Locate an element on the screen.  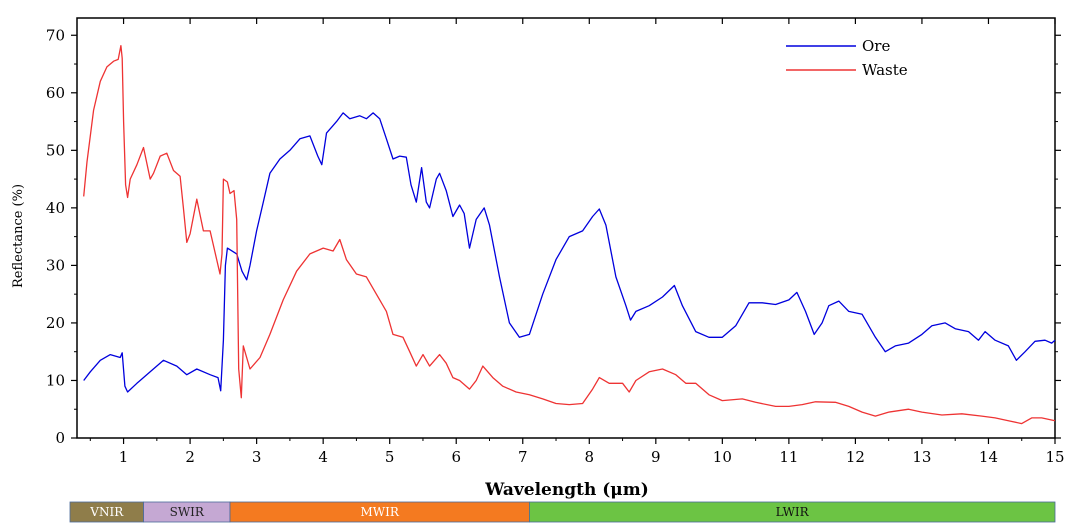
y-axis-title: Reflectance (%) is located at coordinates (18, 236).